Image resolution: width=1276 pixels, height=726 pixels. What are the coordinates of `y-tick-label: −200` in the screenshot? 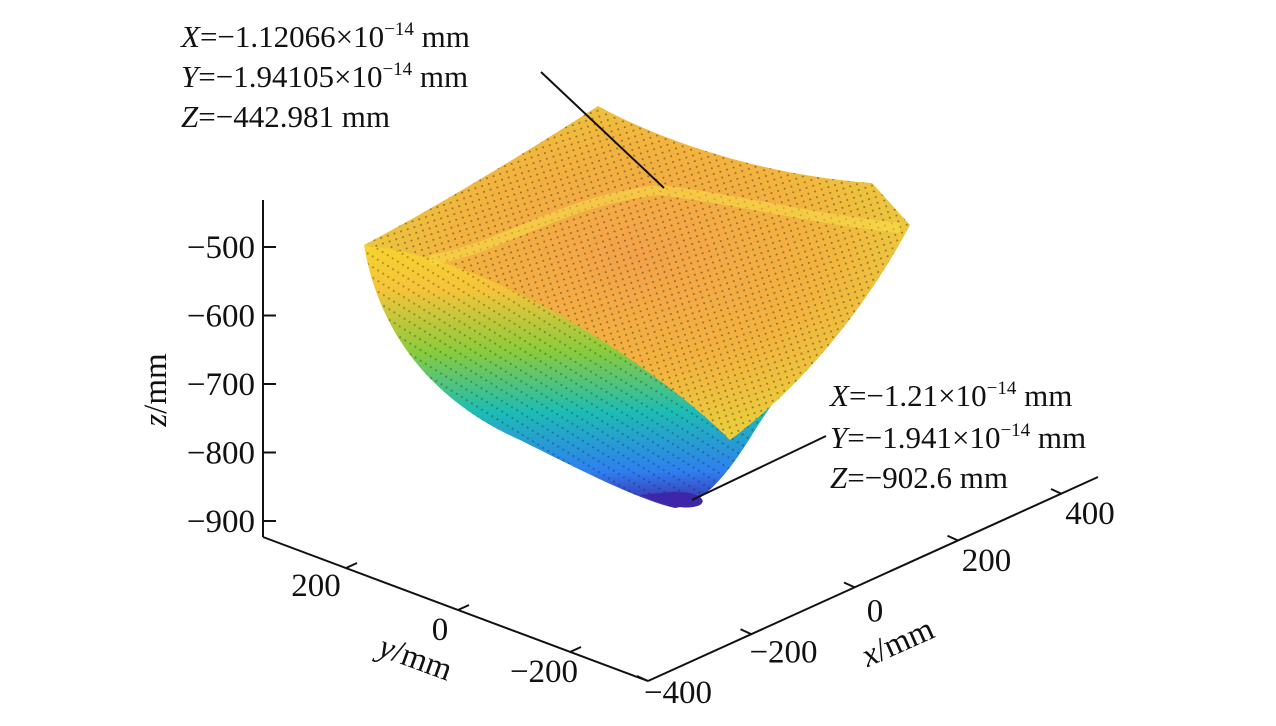 It's located at (544, 672).